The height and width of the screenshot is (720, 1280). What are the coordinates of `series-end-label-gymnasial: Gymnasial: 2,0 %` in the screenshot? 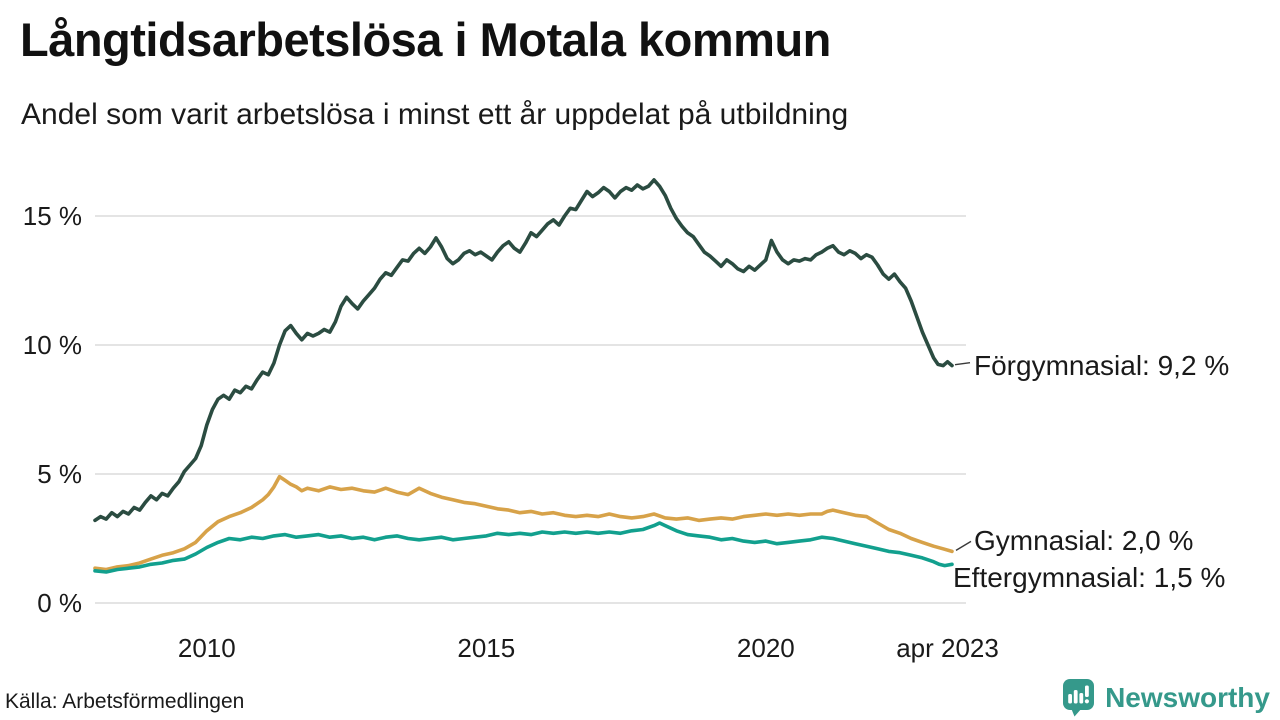 It's located at (1084, 540).